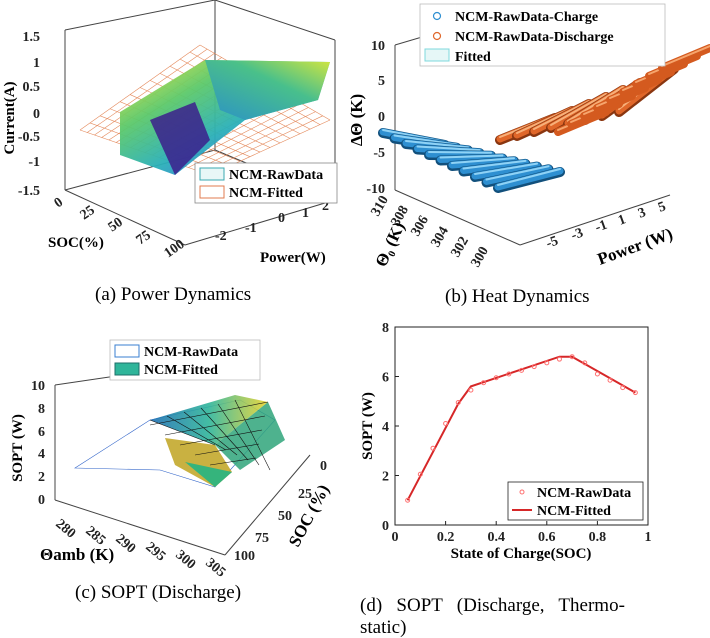 The height and width of the screenshot is (638, 710). Describe the element at coordinates (251, 228) in the screenshot. I see `panel-a-ytick-1: -1` at that location.